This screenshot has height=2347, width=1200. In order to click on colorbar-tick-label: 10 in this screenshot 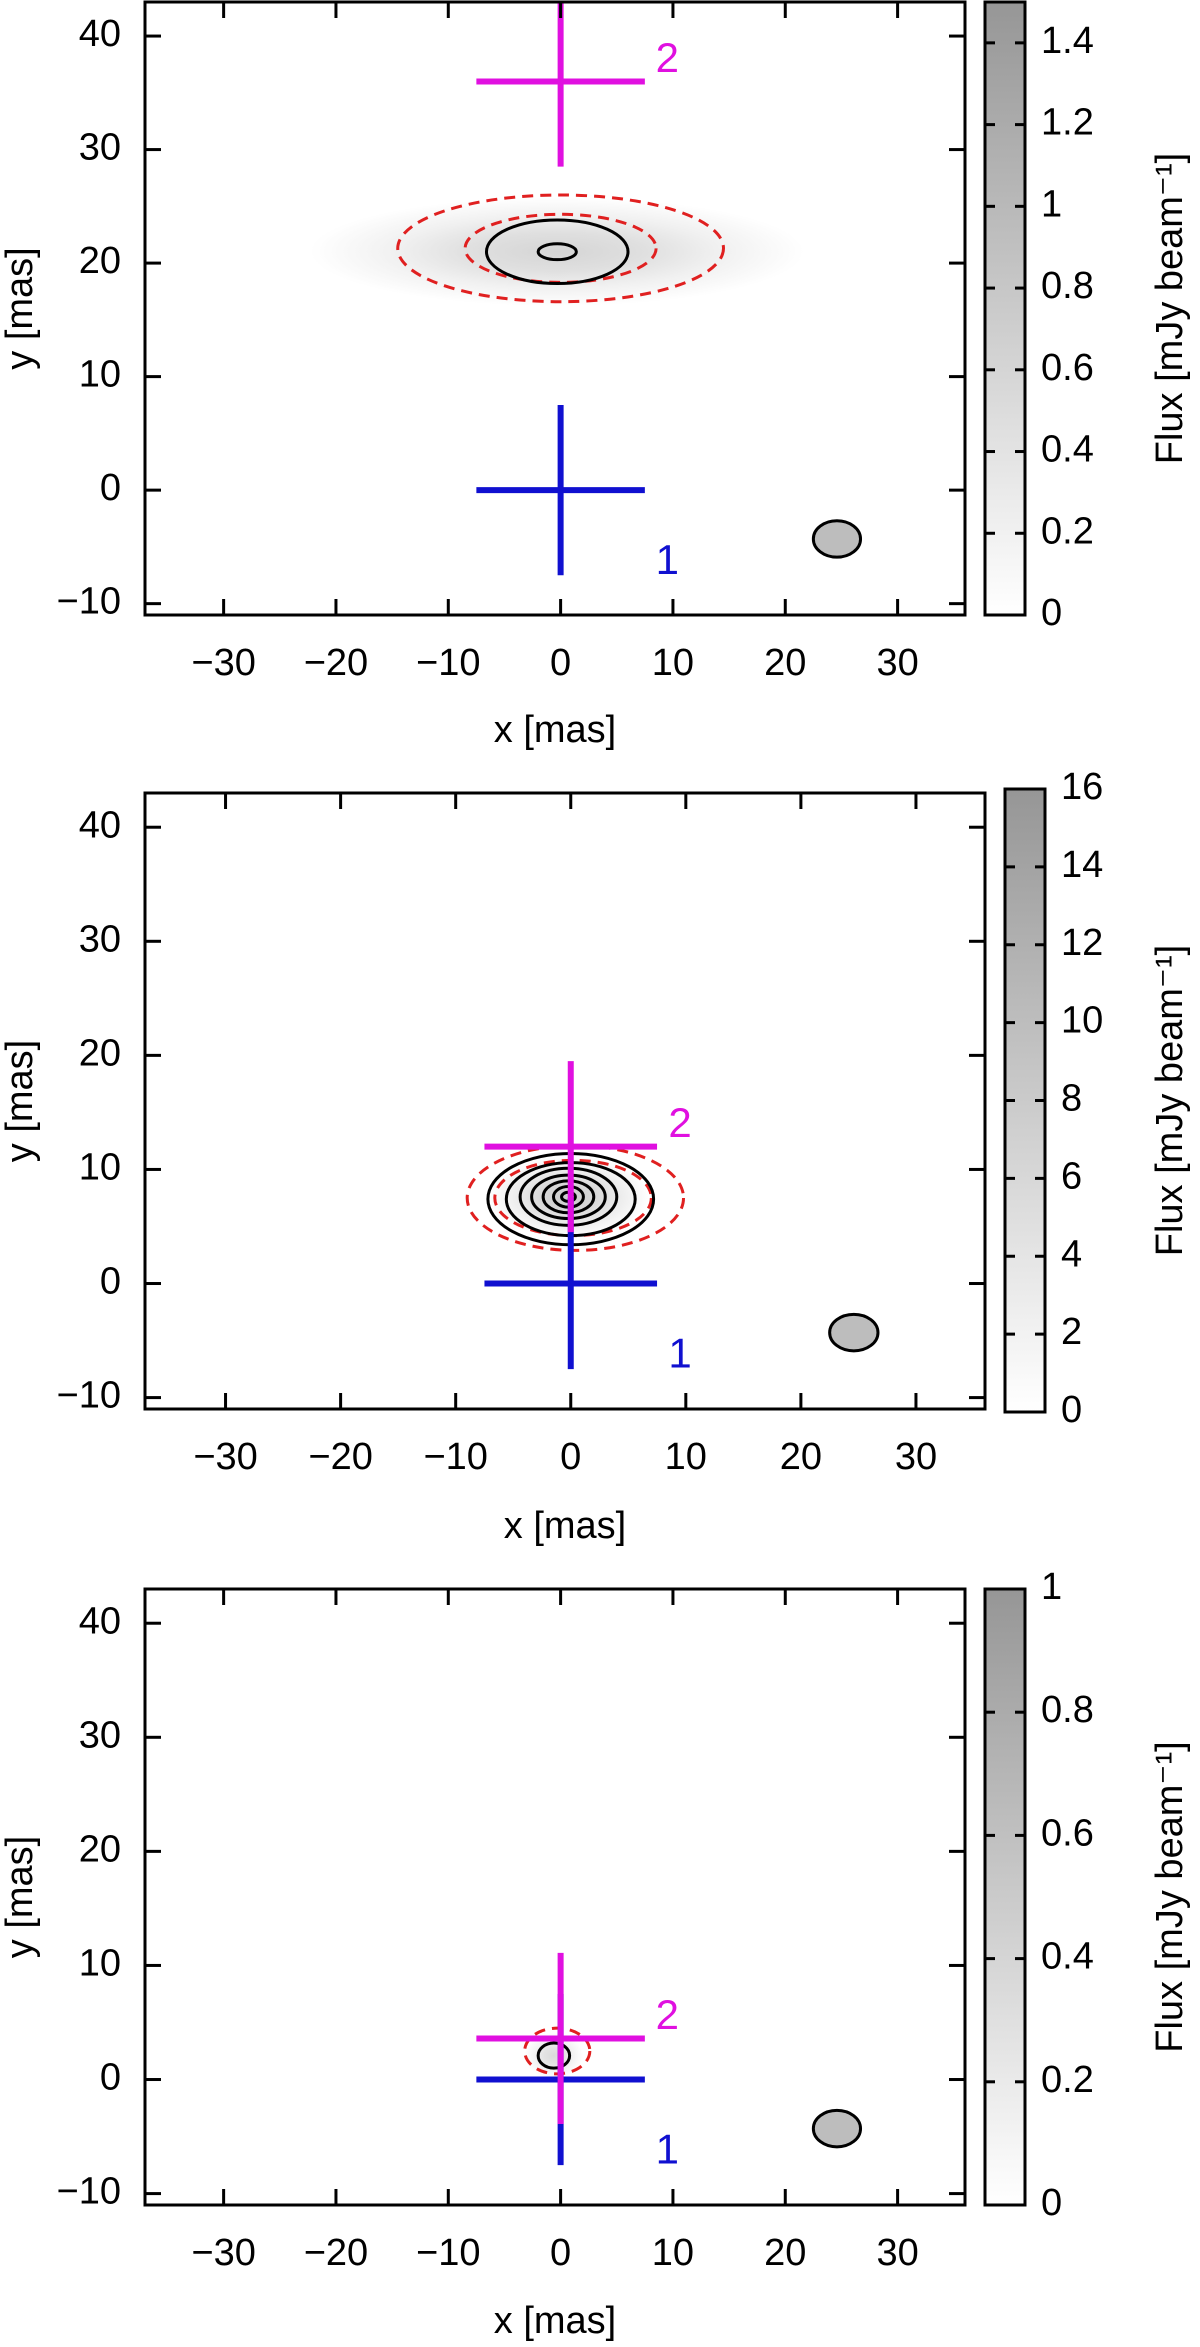, I will do `click(1082, 1021)`.